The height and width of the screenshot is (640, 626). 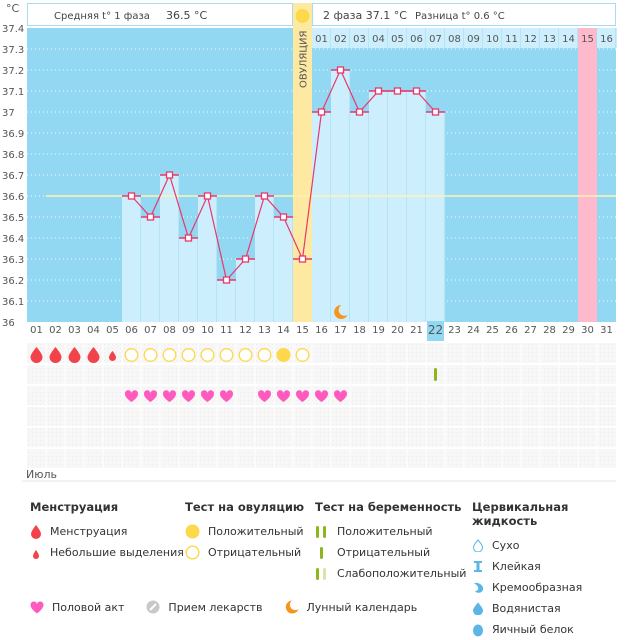 I want to click on phase2-day-number: 05, so click(x=397, y=39).